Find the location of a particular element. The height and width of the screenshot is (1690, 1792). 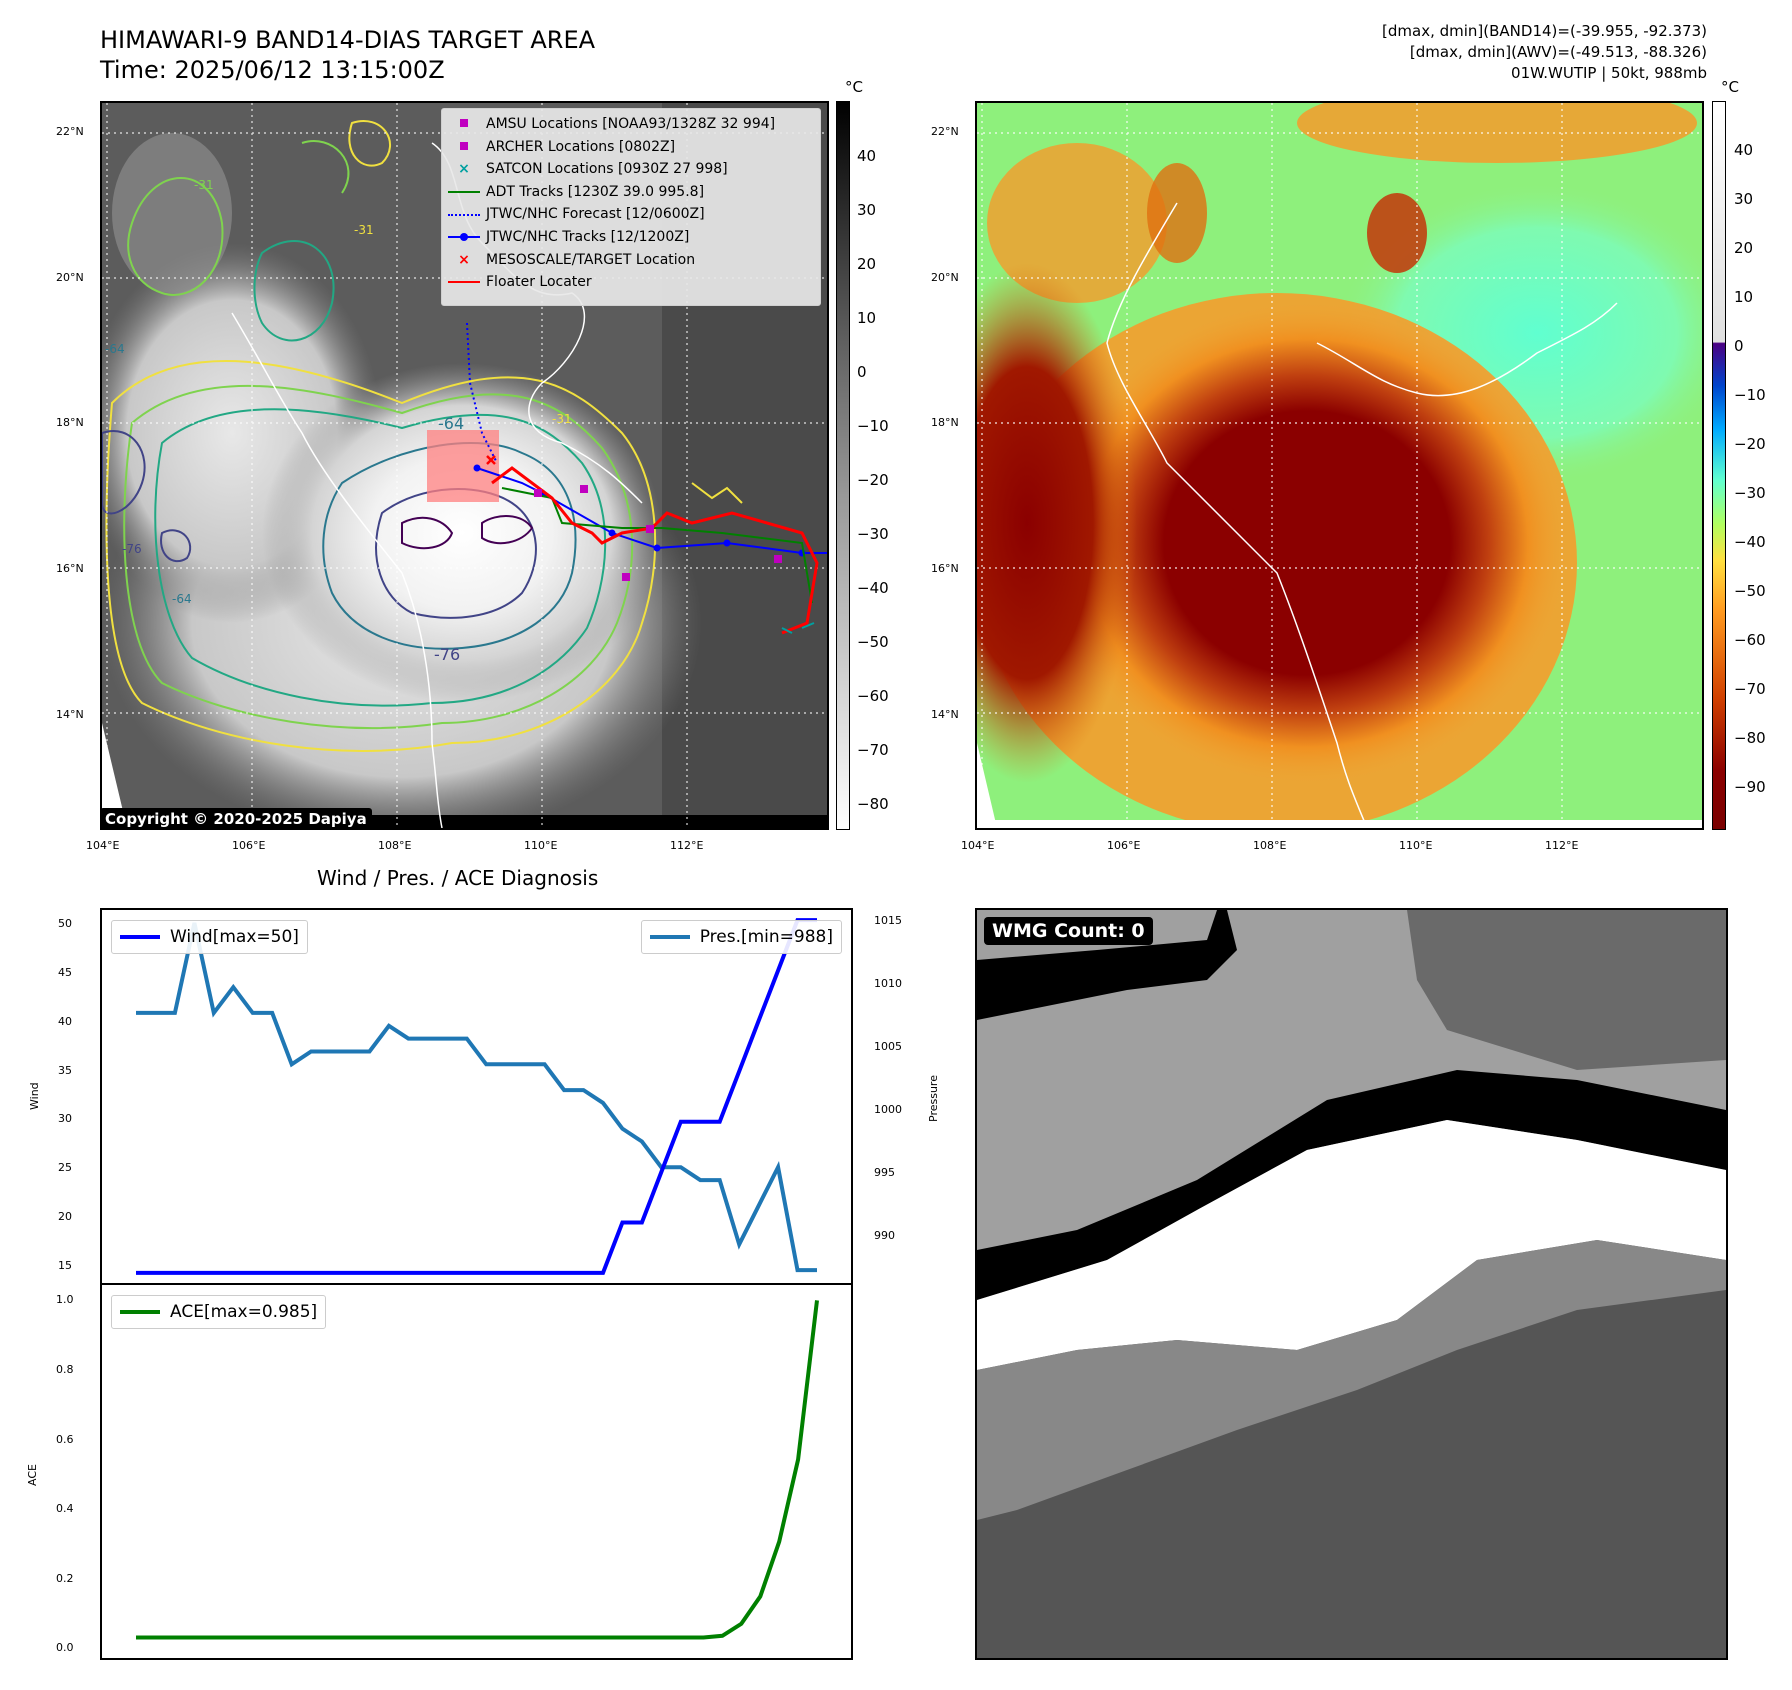

legend-label: ADT Tracks [1230Z 39.0 995.8] is located at coordinates (595, 191).